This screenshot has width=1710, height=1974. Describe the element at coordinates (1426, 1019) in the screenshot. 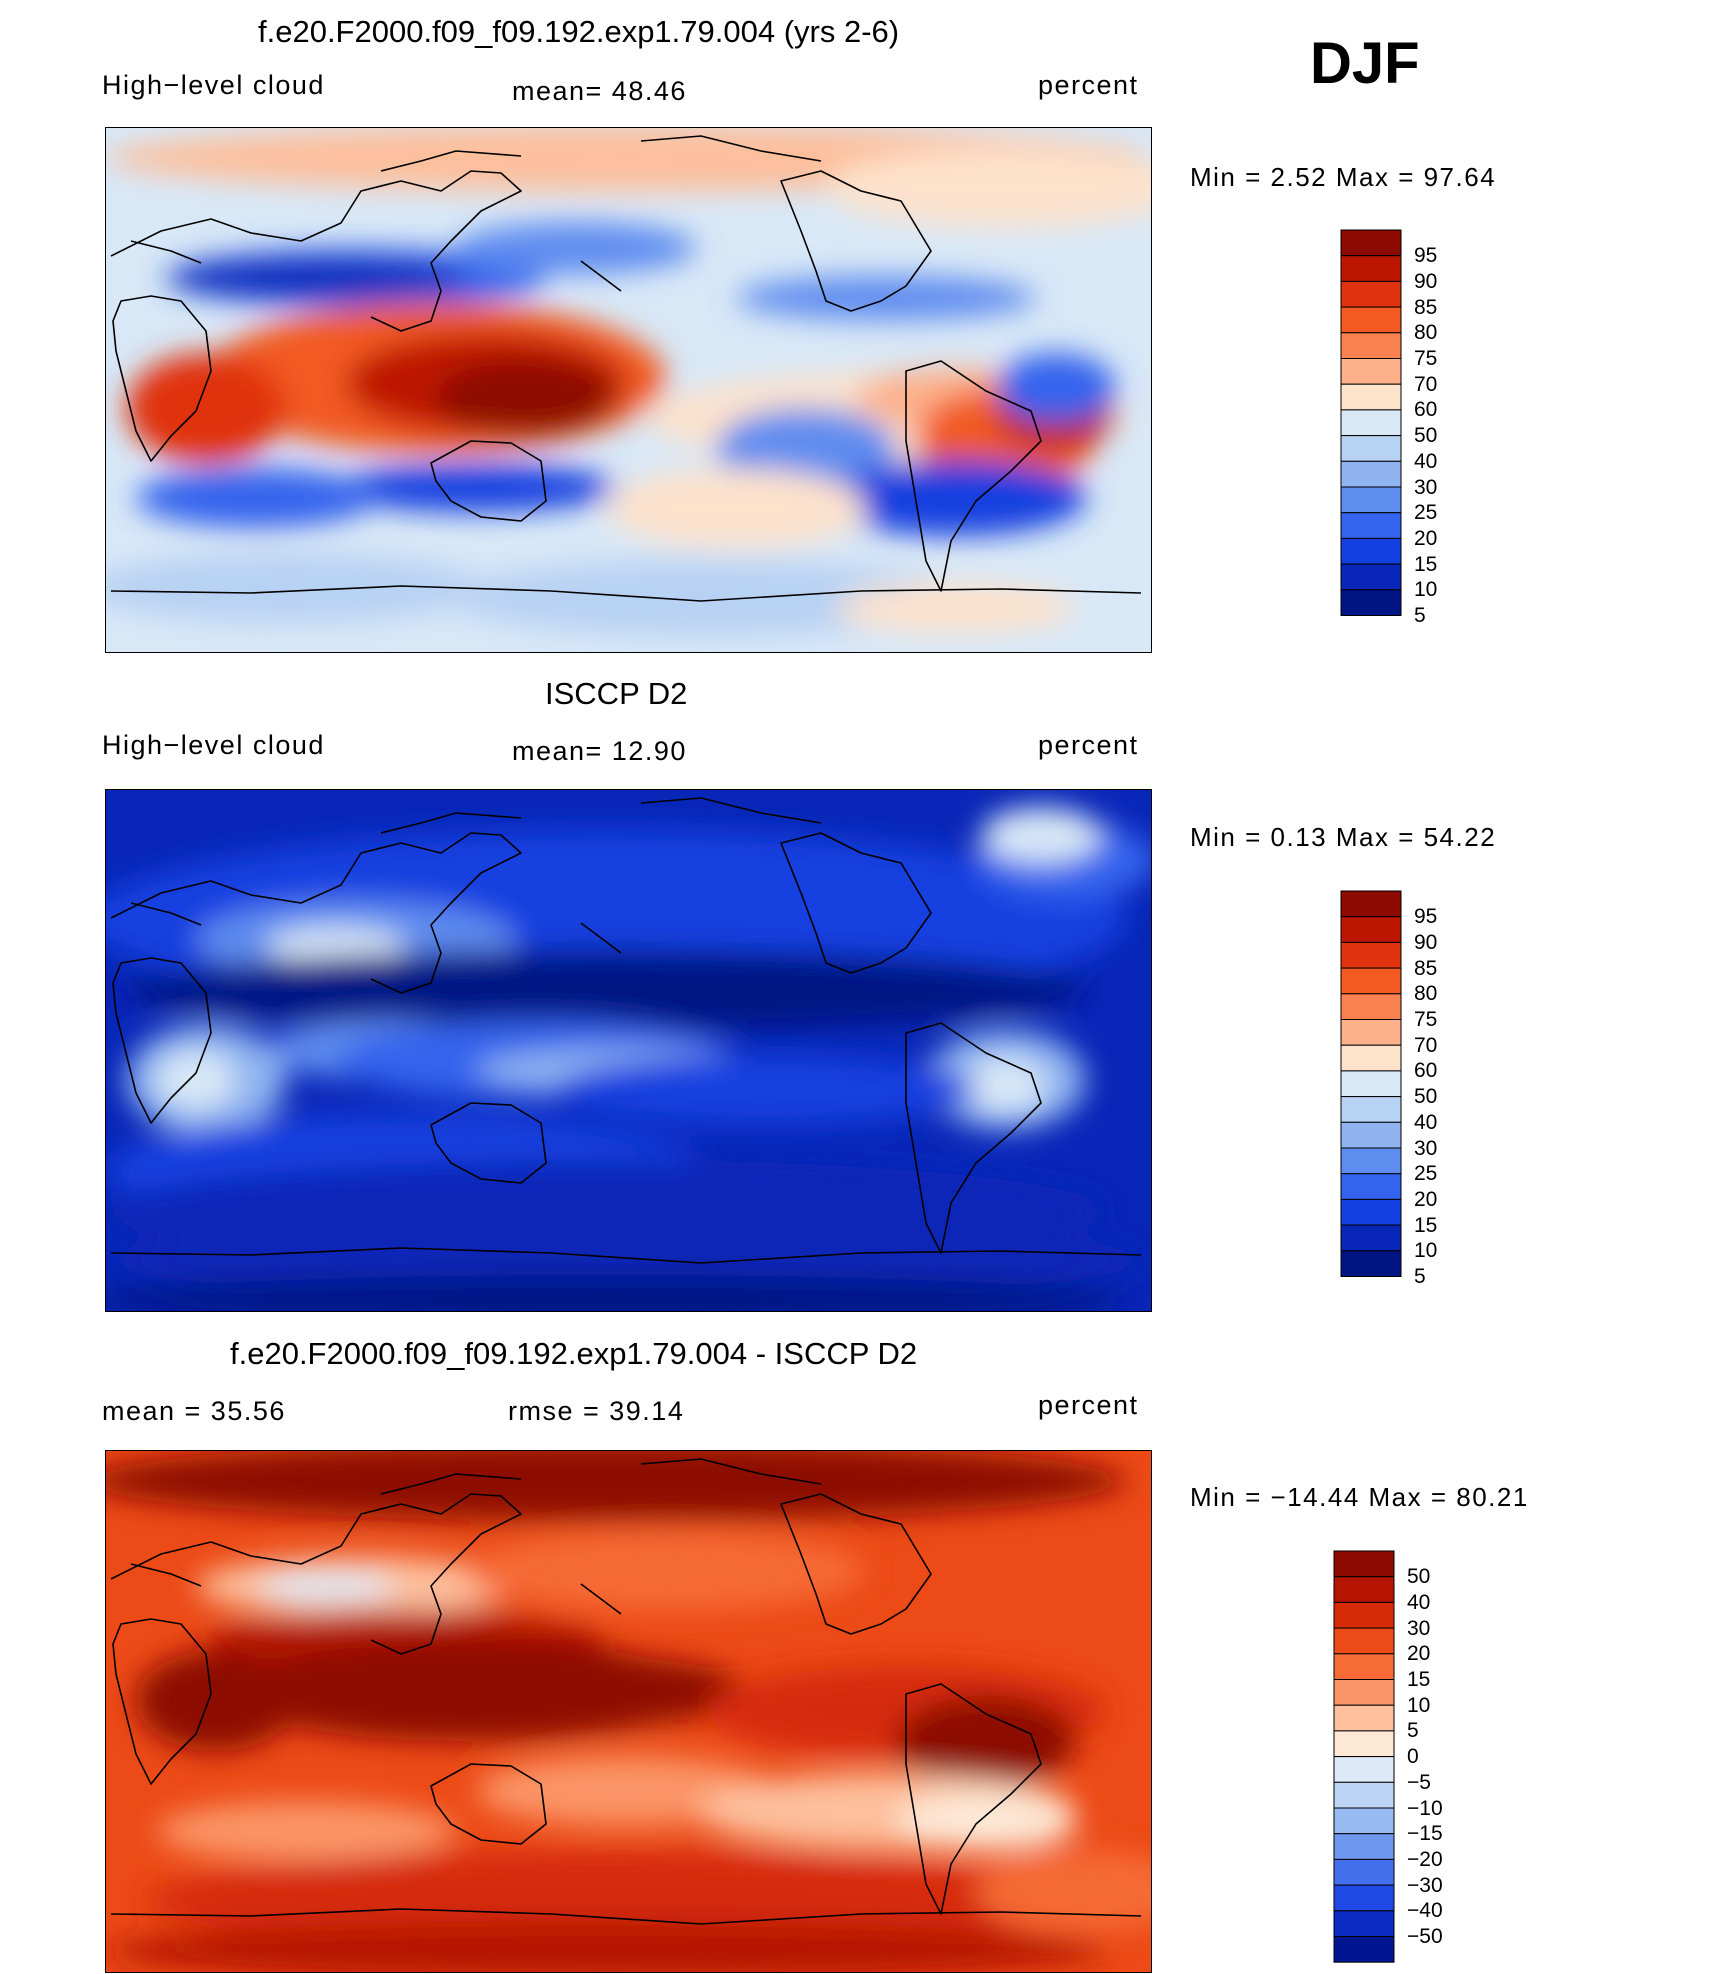

I see `colorbar-tick-label: 75` at that location.